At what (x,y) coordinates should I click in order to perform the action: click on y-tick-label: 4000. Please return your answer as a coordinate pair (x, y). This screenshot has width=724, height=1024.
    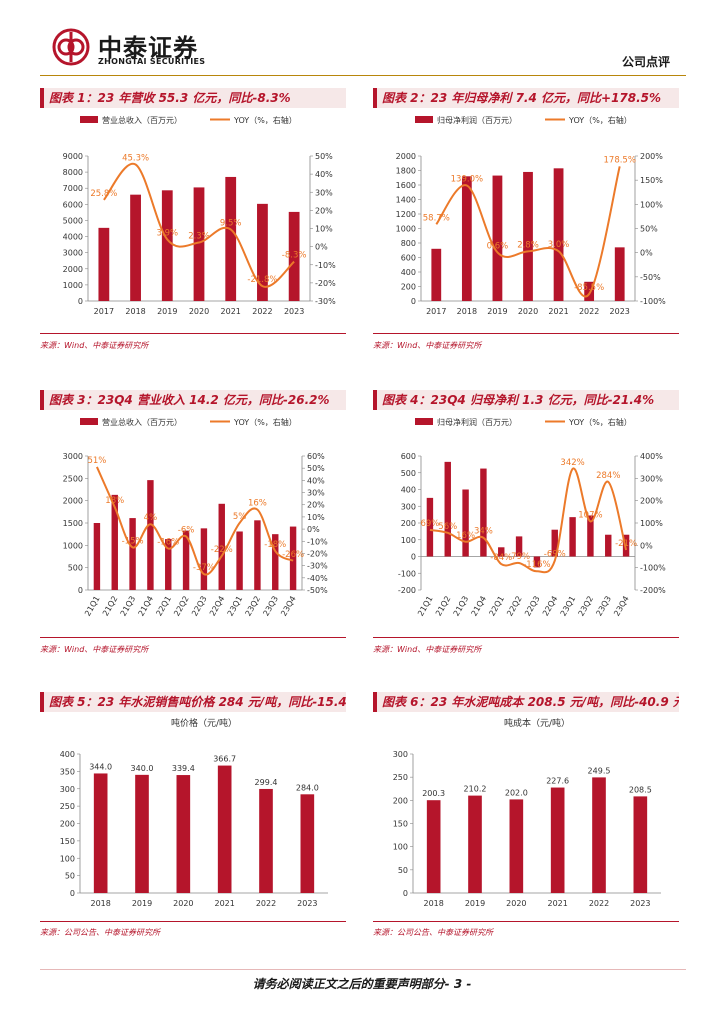
    Looking at the image, I should click on (73, 237).